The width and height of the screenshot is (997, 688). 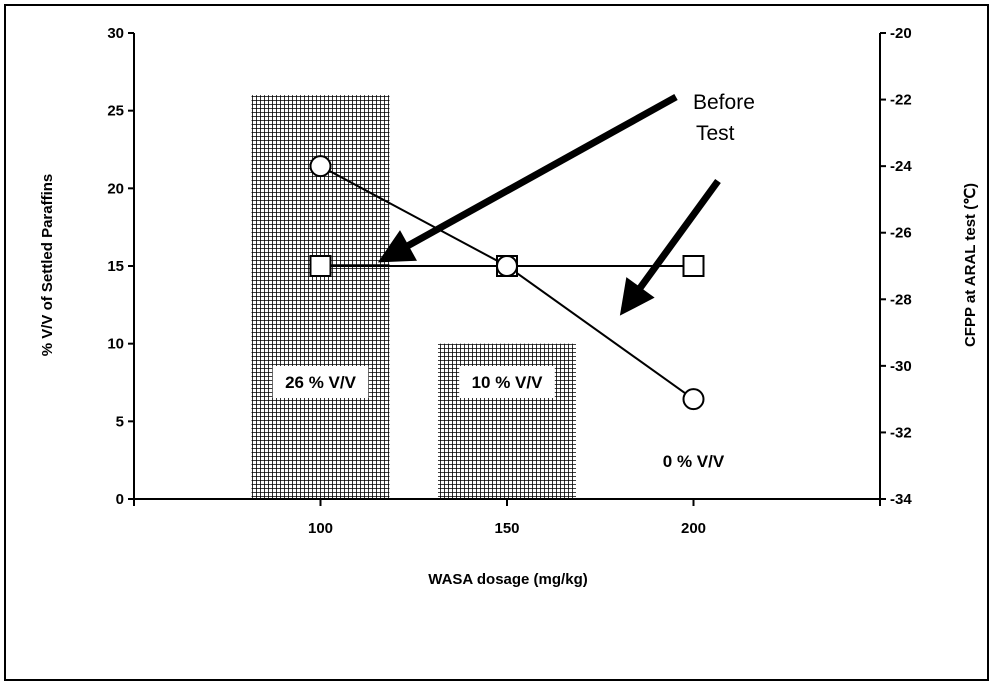 What do you see at coordinates (901, 299) in the screenshot?
I see `y-right-tick-label: -28` at bounding box center [901, 299].